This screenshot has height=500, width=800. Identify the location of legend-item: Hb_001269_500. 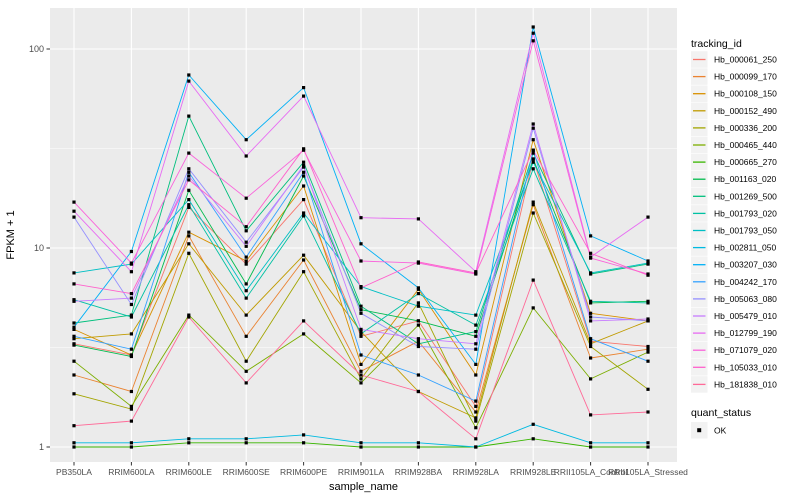
(734, 196).